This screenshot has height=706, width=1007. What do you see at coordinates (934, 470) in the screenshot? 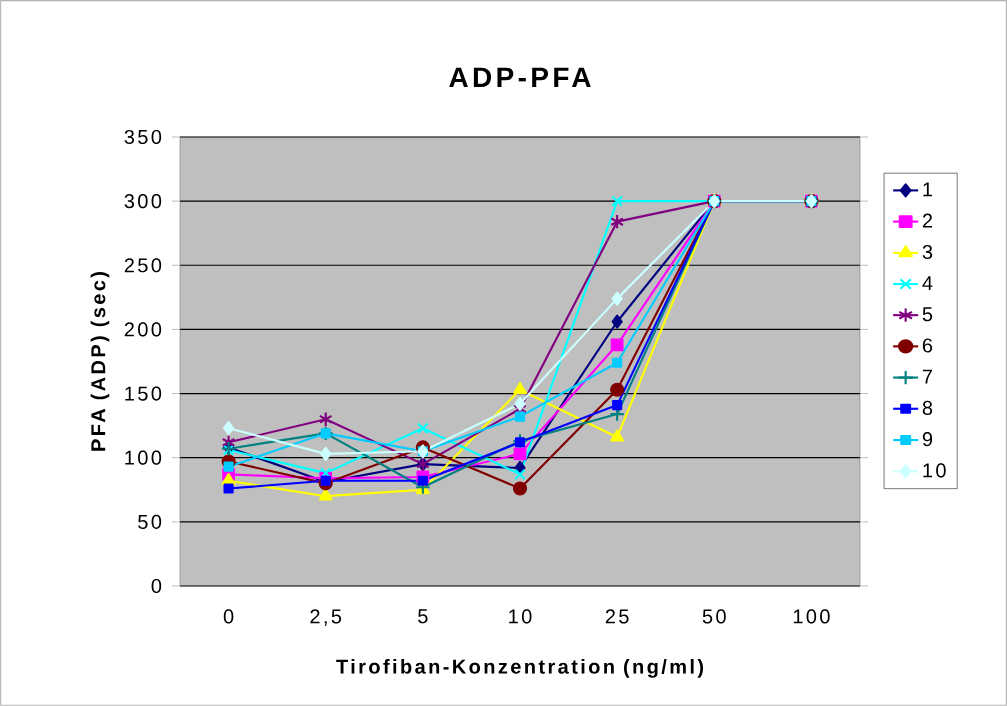
I see `legend-label: 10` at bounding box center [934, 470].